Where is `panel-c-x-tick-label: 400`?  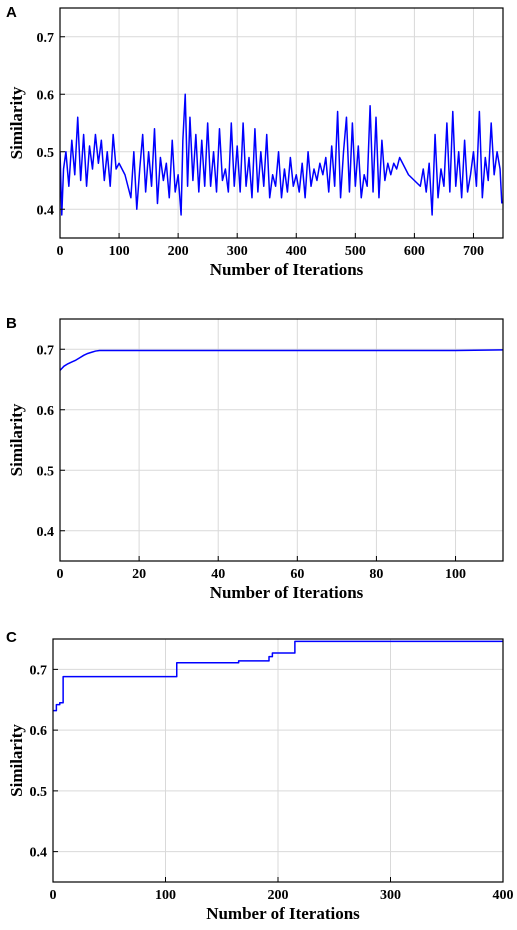
panel-c-x-tick-label: 400 is located at coordinates (503, 895).